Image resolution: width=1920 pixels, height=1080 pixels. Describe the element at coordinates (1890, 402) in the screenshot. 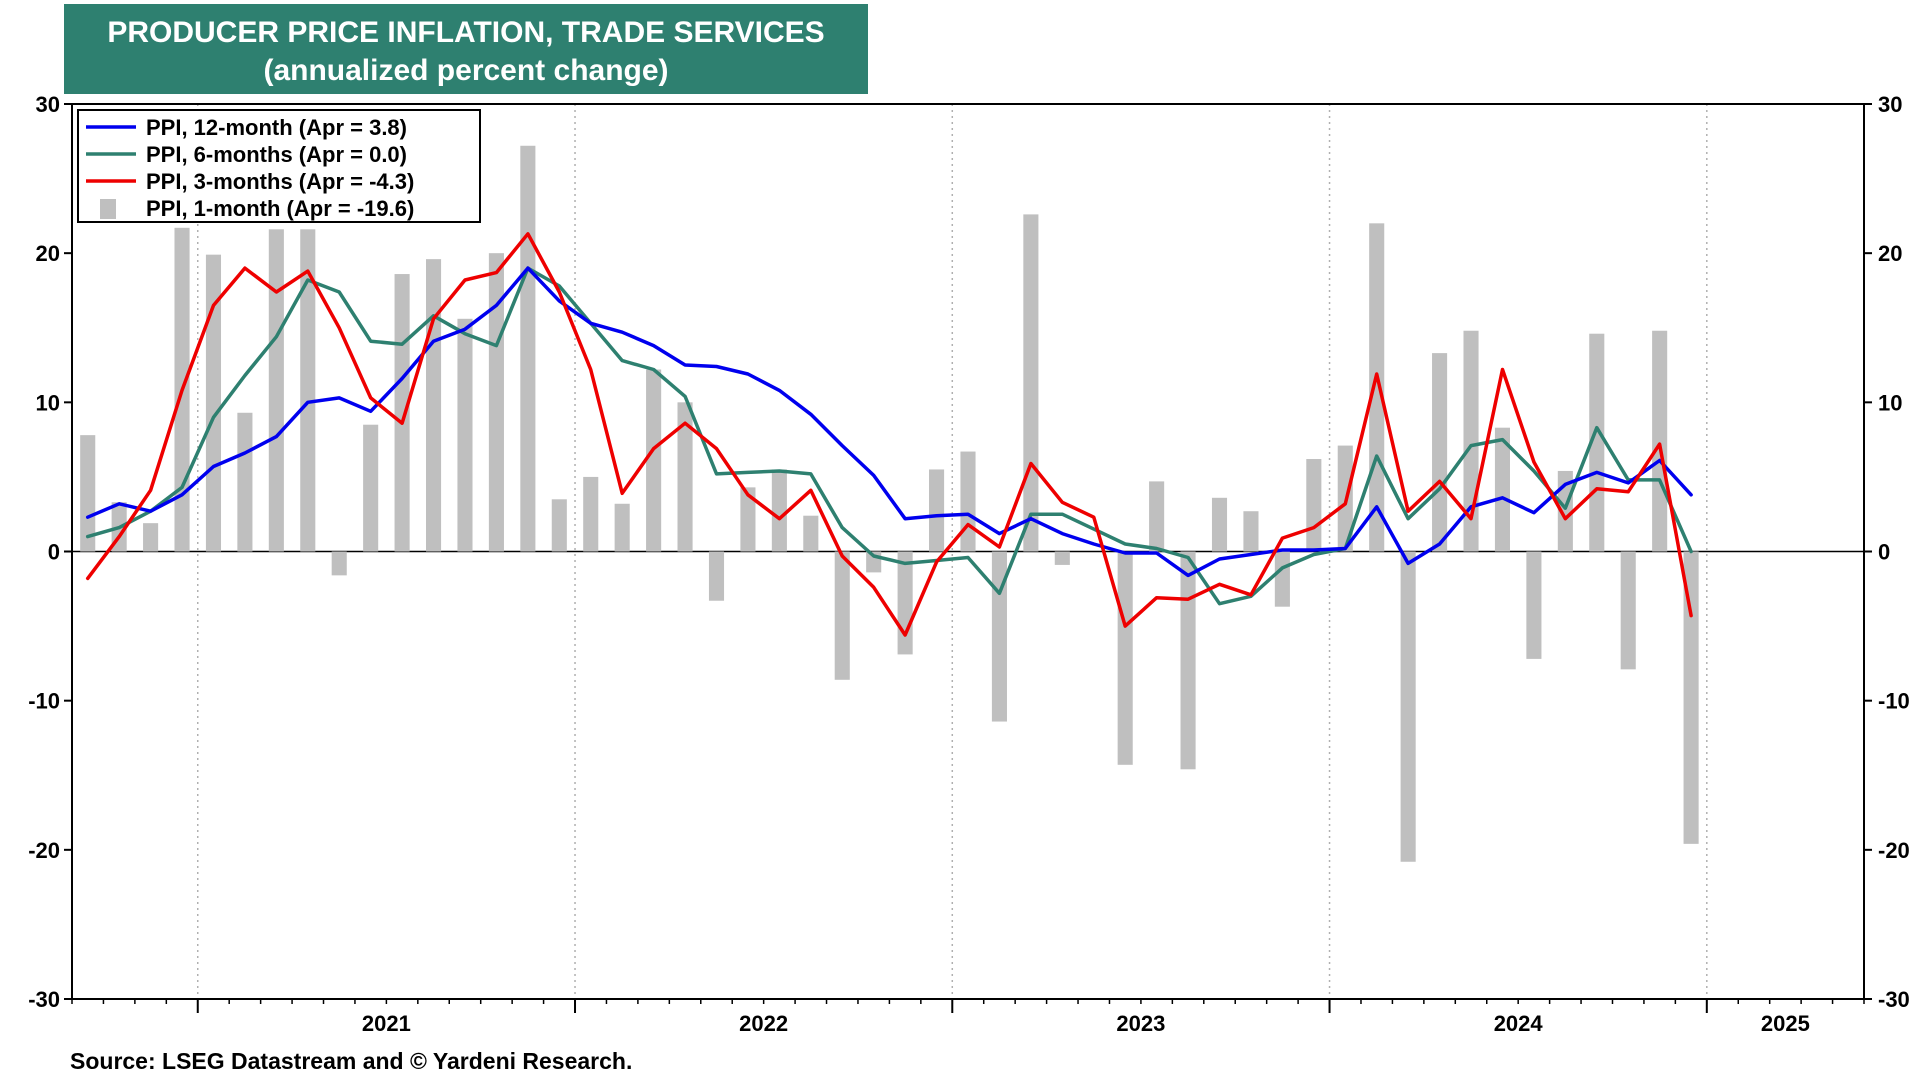

I see `y-tick-label-right: 10` at that location.